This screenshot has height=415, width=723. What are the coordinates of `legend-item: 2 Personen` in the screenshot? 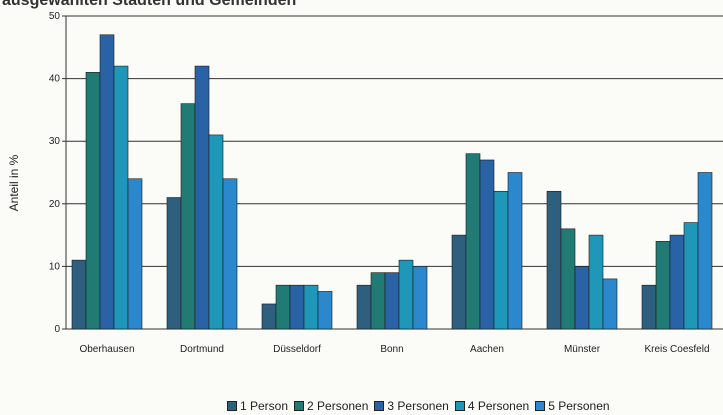 It's located at (331, 406).